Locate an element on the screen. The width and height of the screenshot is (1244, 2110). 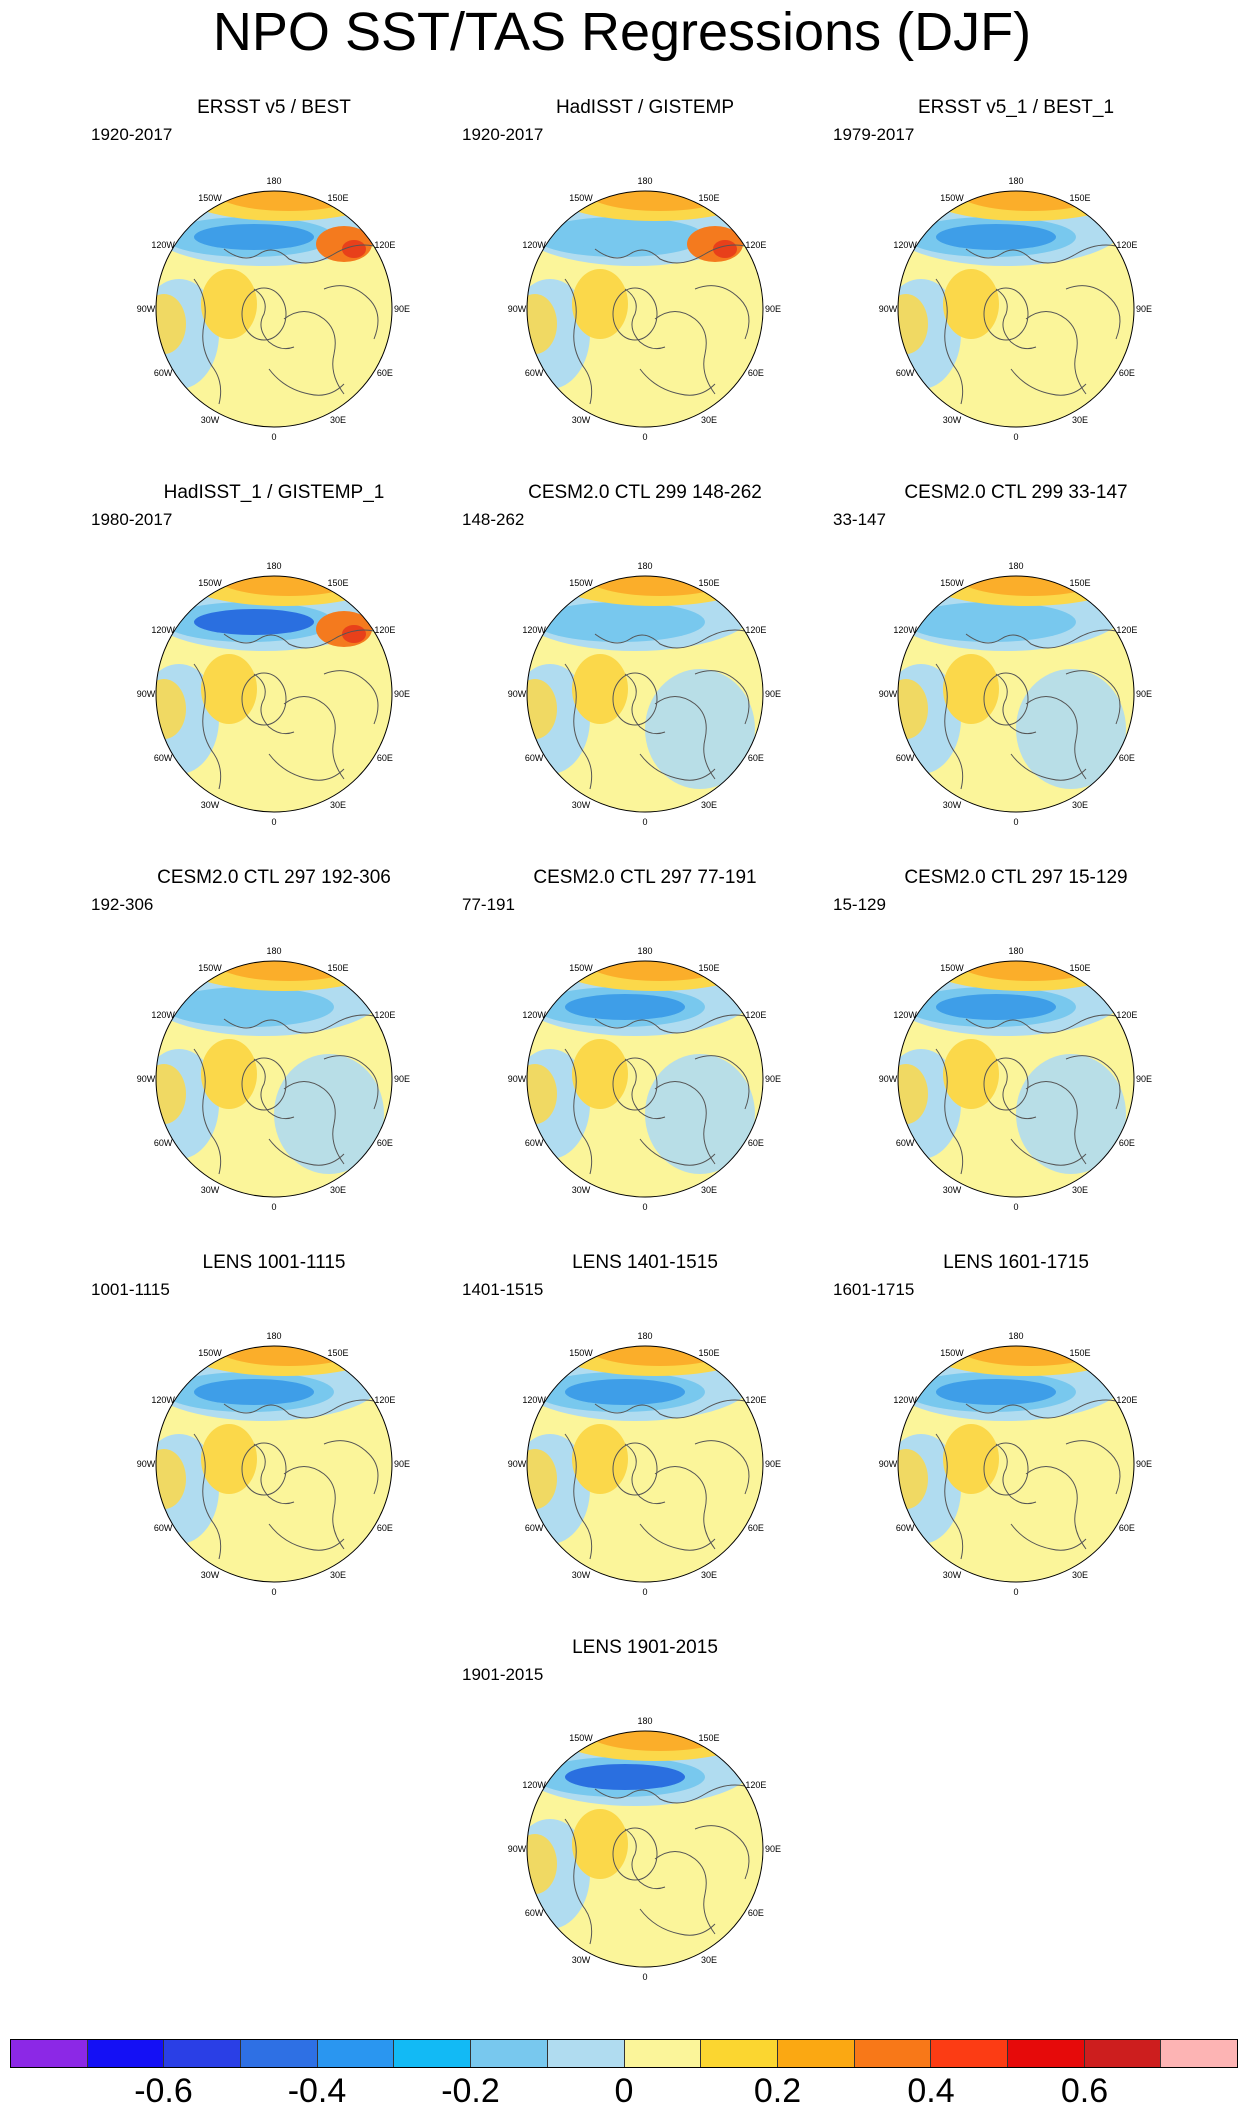
panel-years: 1601-1715 is located at coordinates (874, 1289).